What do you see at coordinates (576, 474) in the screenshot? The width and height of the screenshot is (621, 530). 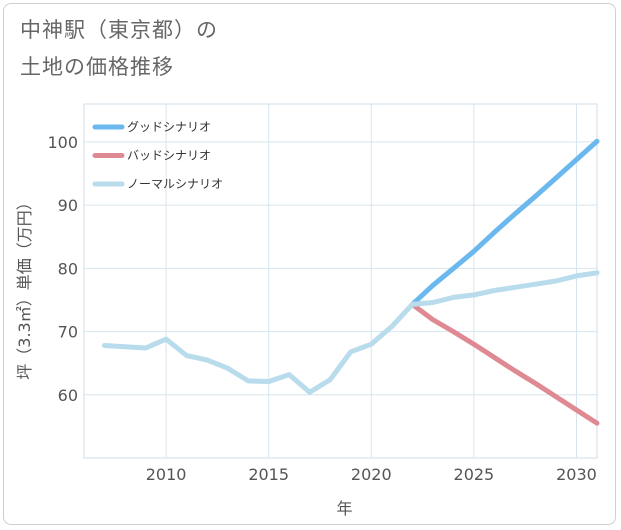 I see `x-tick-label: 2030` at bounding box center [576, 474].